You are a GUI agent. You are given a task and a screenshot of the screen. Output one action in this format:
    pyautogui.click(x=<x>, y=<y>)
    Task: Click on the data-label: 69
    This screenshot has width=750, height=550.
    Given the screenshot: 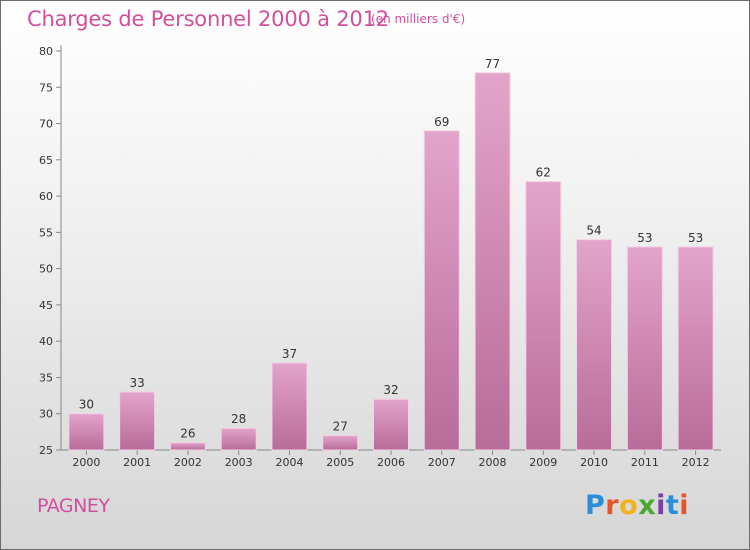 What is the action you would take?
    pyautogui.click(x=441, y=122)
    